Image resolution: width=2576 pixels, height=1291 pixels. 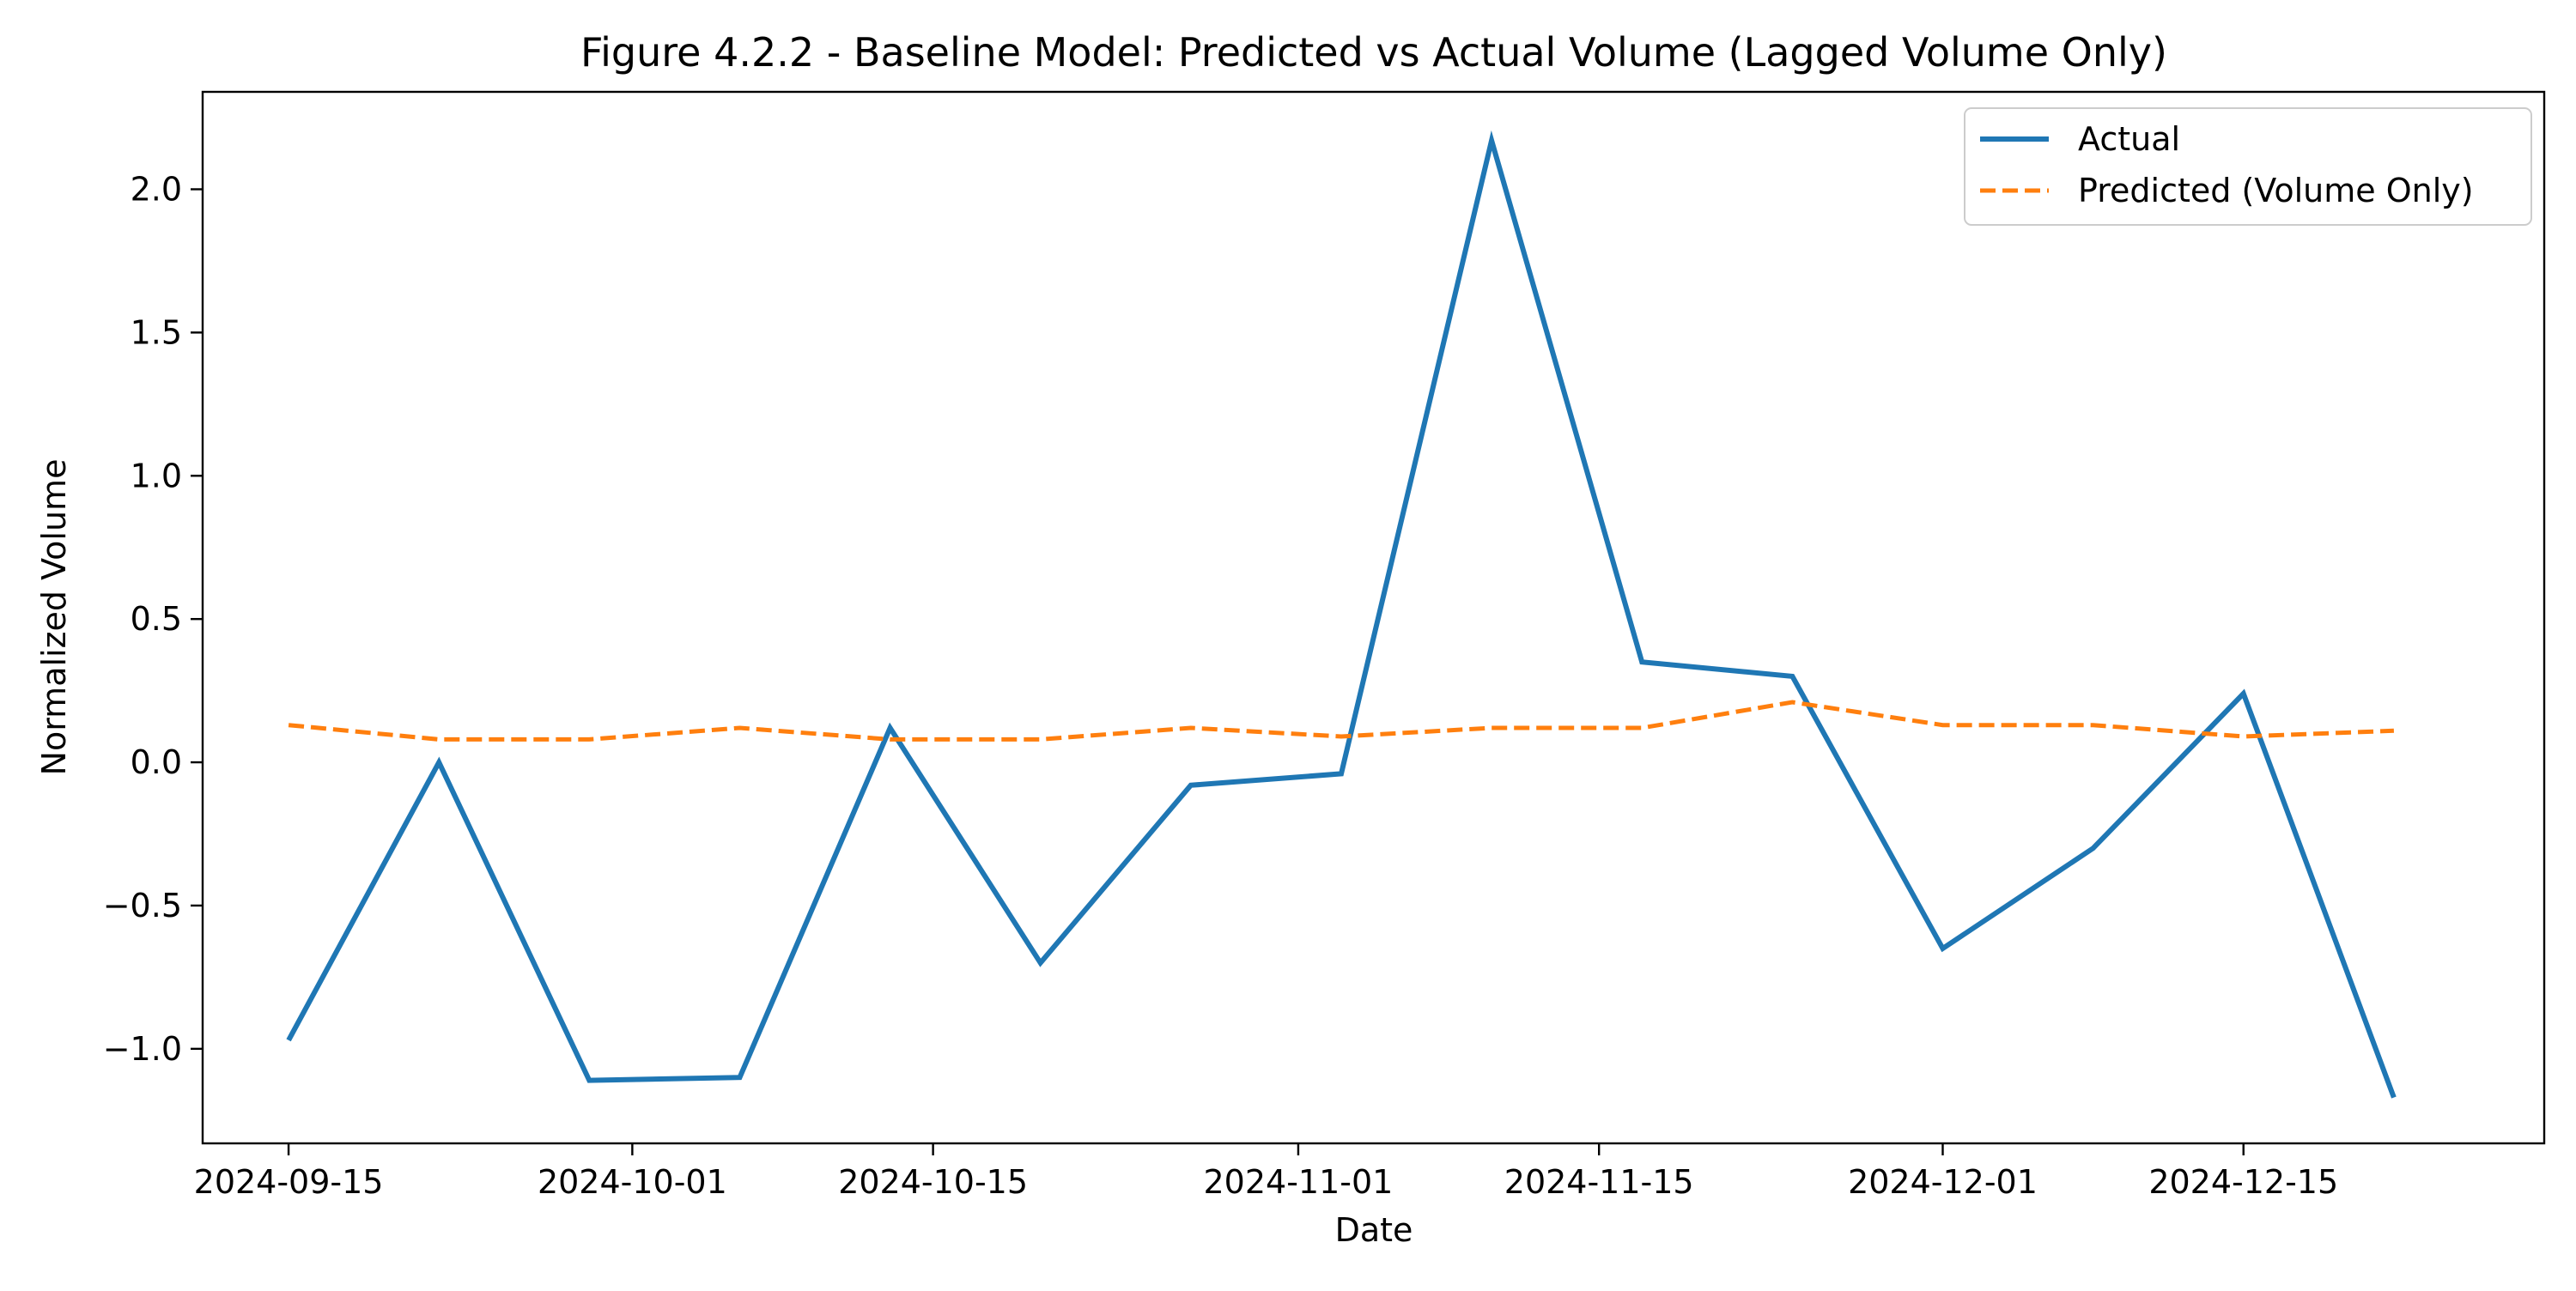 I want to click on x-tick-label: 2024-12-01, so click(x=1943, y=1182).